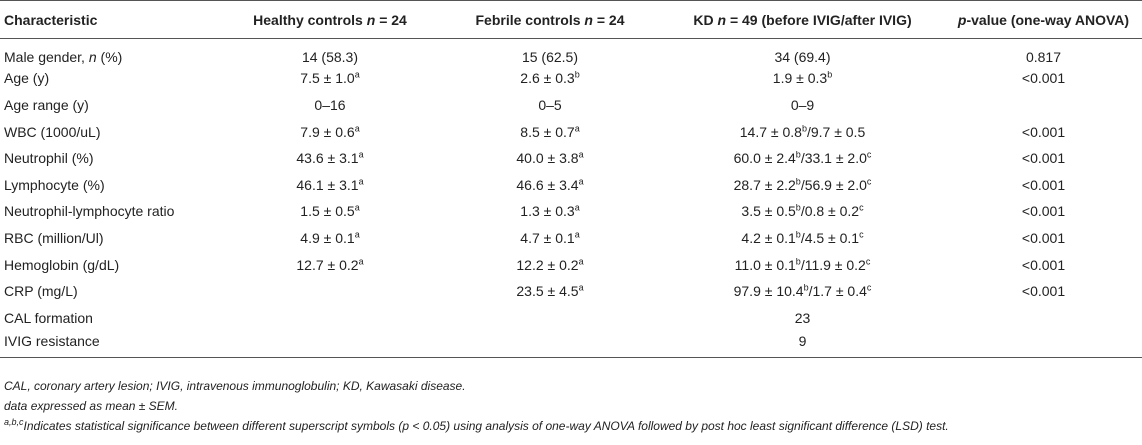 This screenshot has height=445, width=1142. I want to click on cell-febrile: 2.6 ± 0.3b, so click(550, 78).